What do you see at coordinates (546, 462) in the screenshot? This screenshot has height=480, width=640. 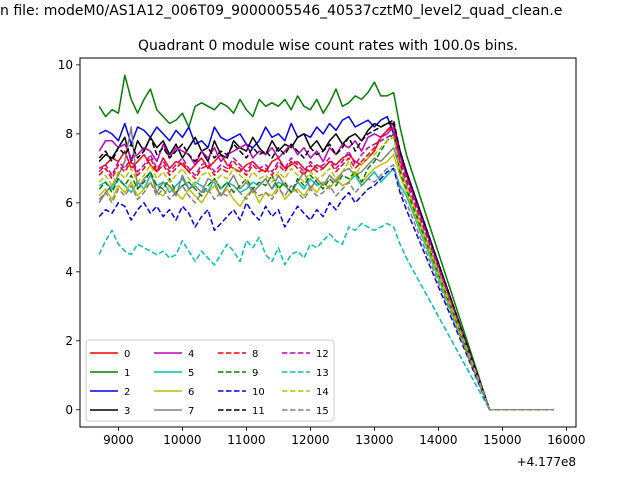 I see `x-axis-offset-label: +4.177e8` at bounding box center [546, 462].